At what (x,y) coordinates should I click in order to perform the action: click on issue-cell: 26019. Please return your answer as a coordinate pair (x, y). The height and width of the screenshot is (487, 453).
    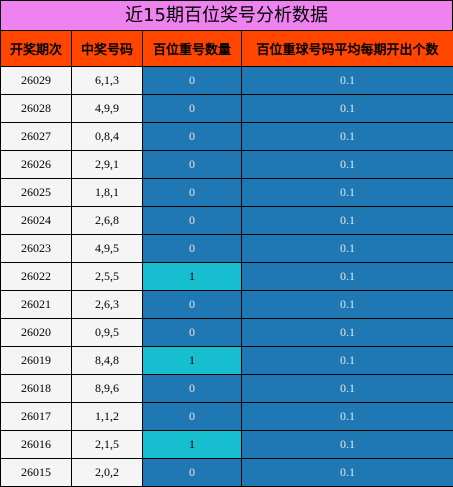
    Looking at the image, I should click on (36, 361).